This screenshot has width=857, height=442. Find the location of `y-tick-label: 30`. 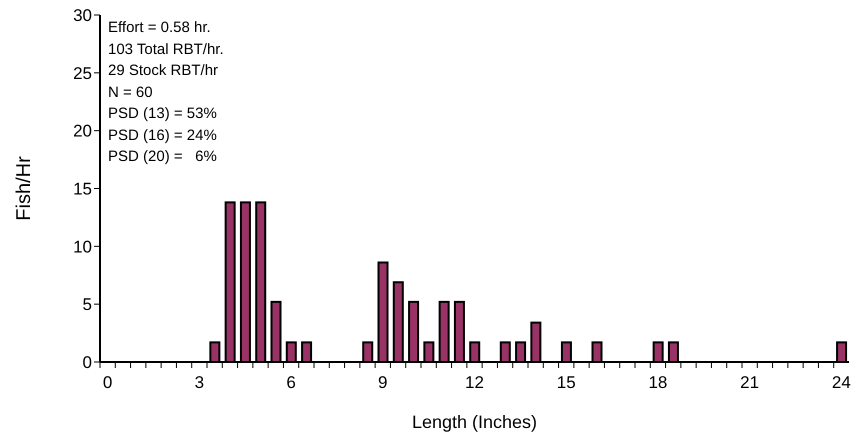

y-tick-label: 30 is located at coordinates (82, 16).